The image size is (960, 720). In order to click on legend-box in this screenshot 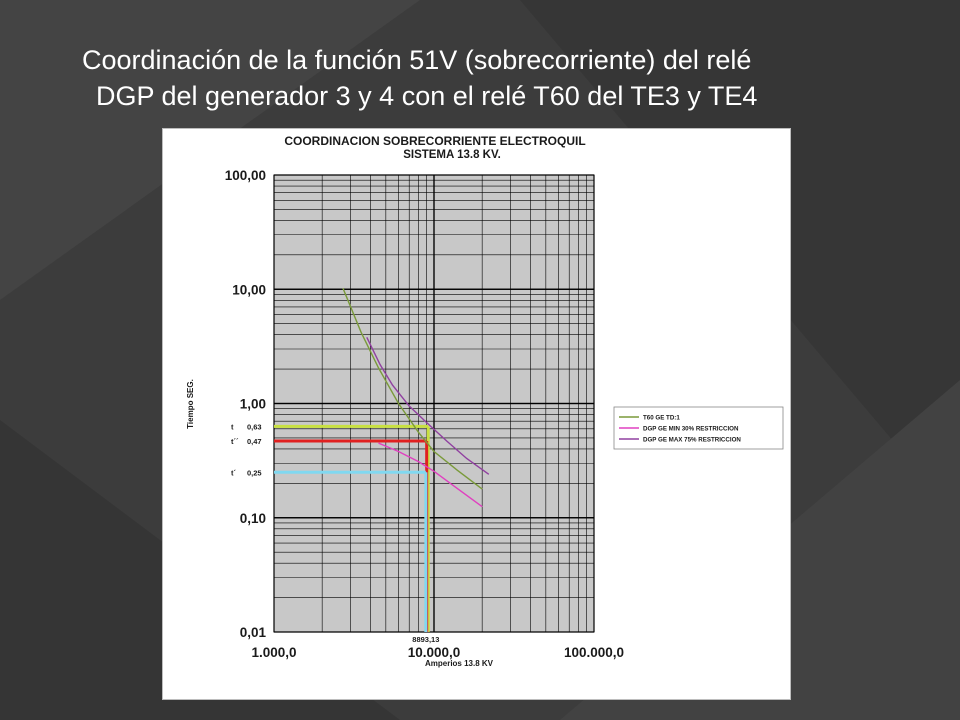, I will do `click(698, 428)`.